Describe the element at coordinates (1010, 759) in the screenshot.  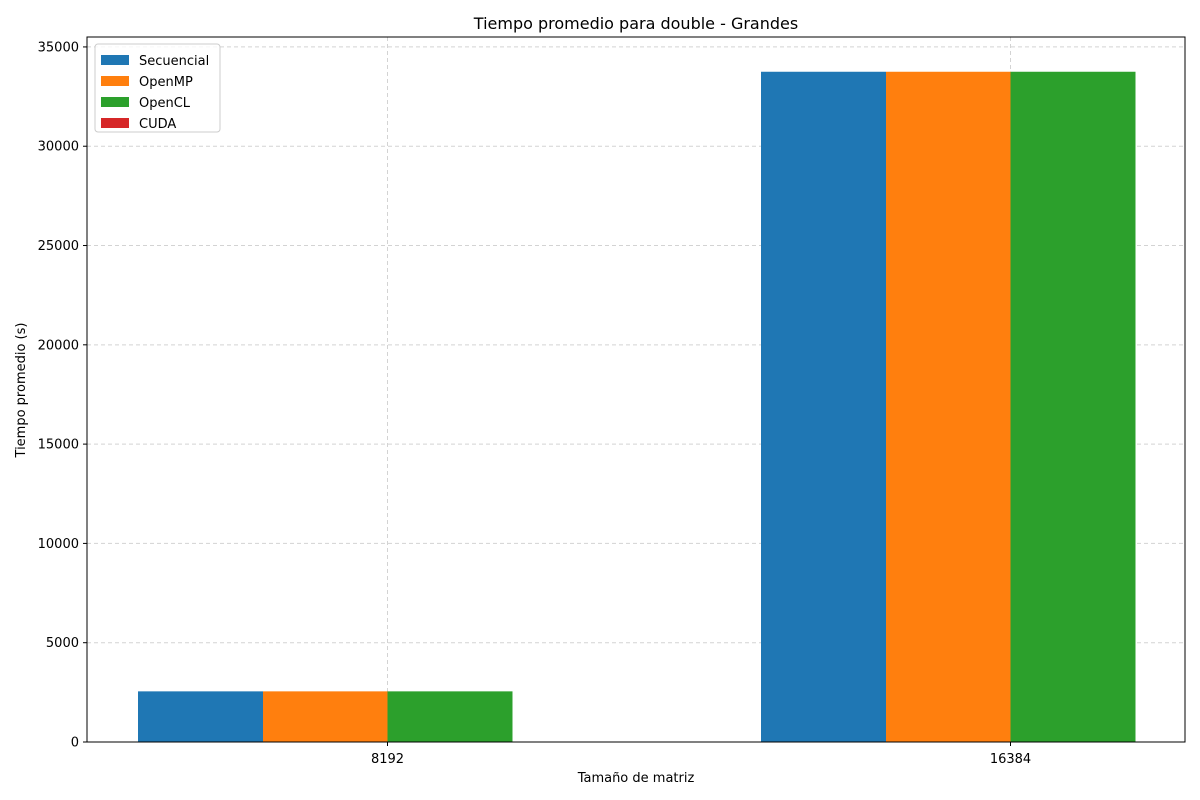
I see `x-tick-label: 16384` at that location.